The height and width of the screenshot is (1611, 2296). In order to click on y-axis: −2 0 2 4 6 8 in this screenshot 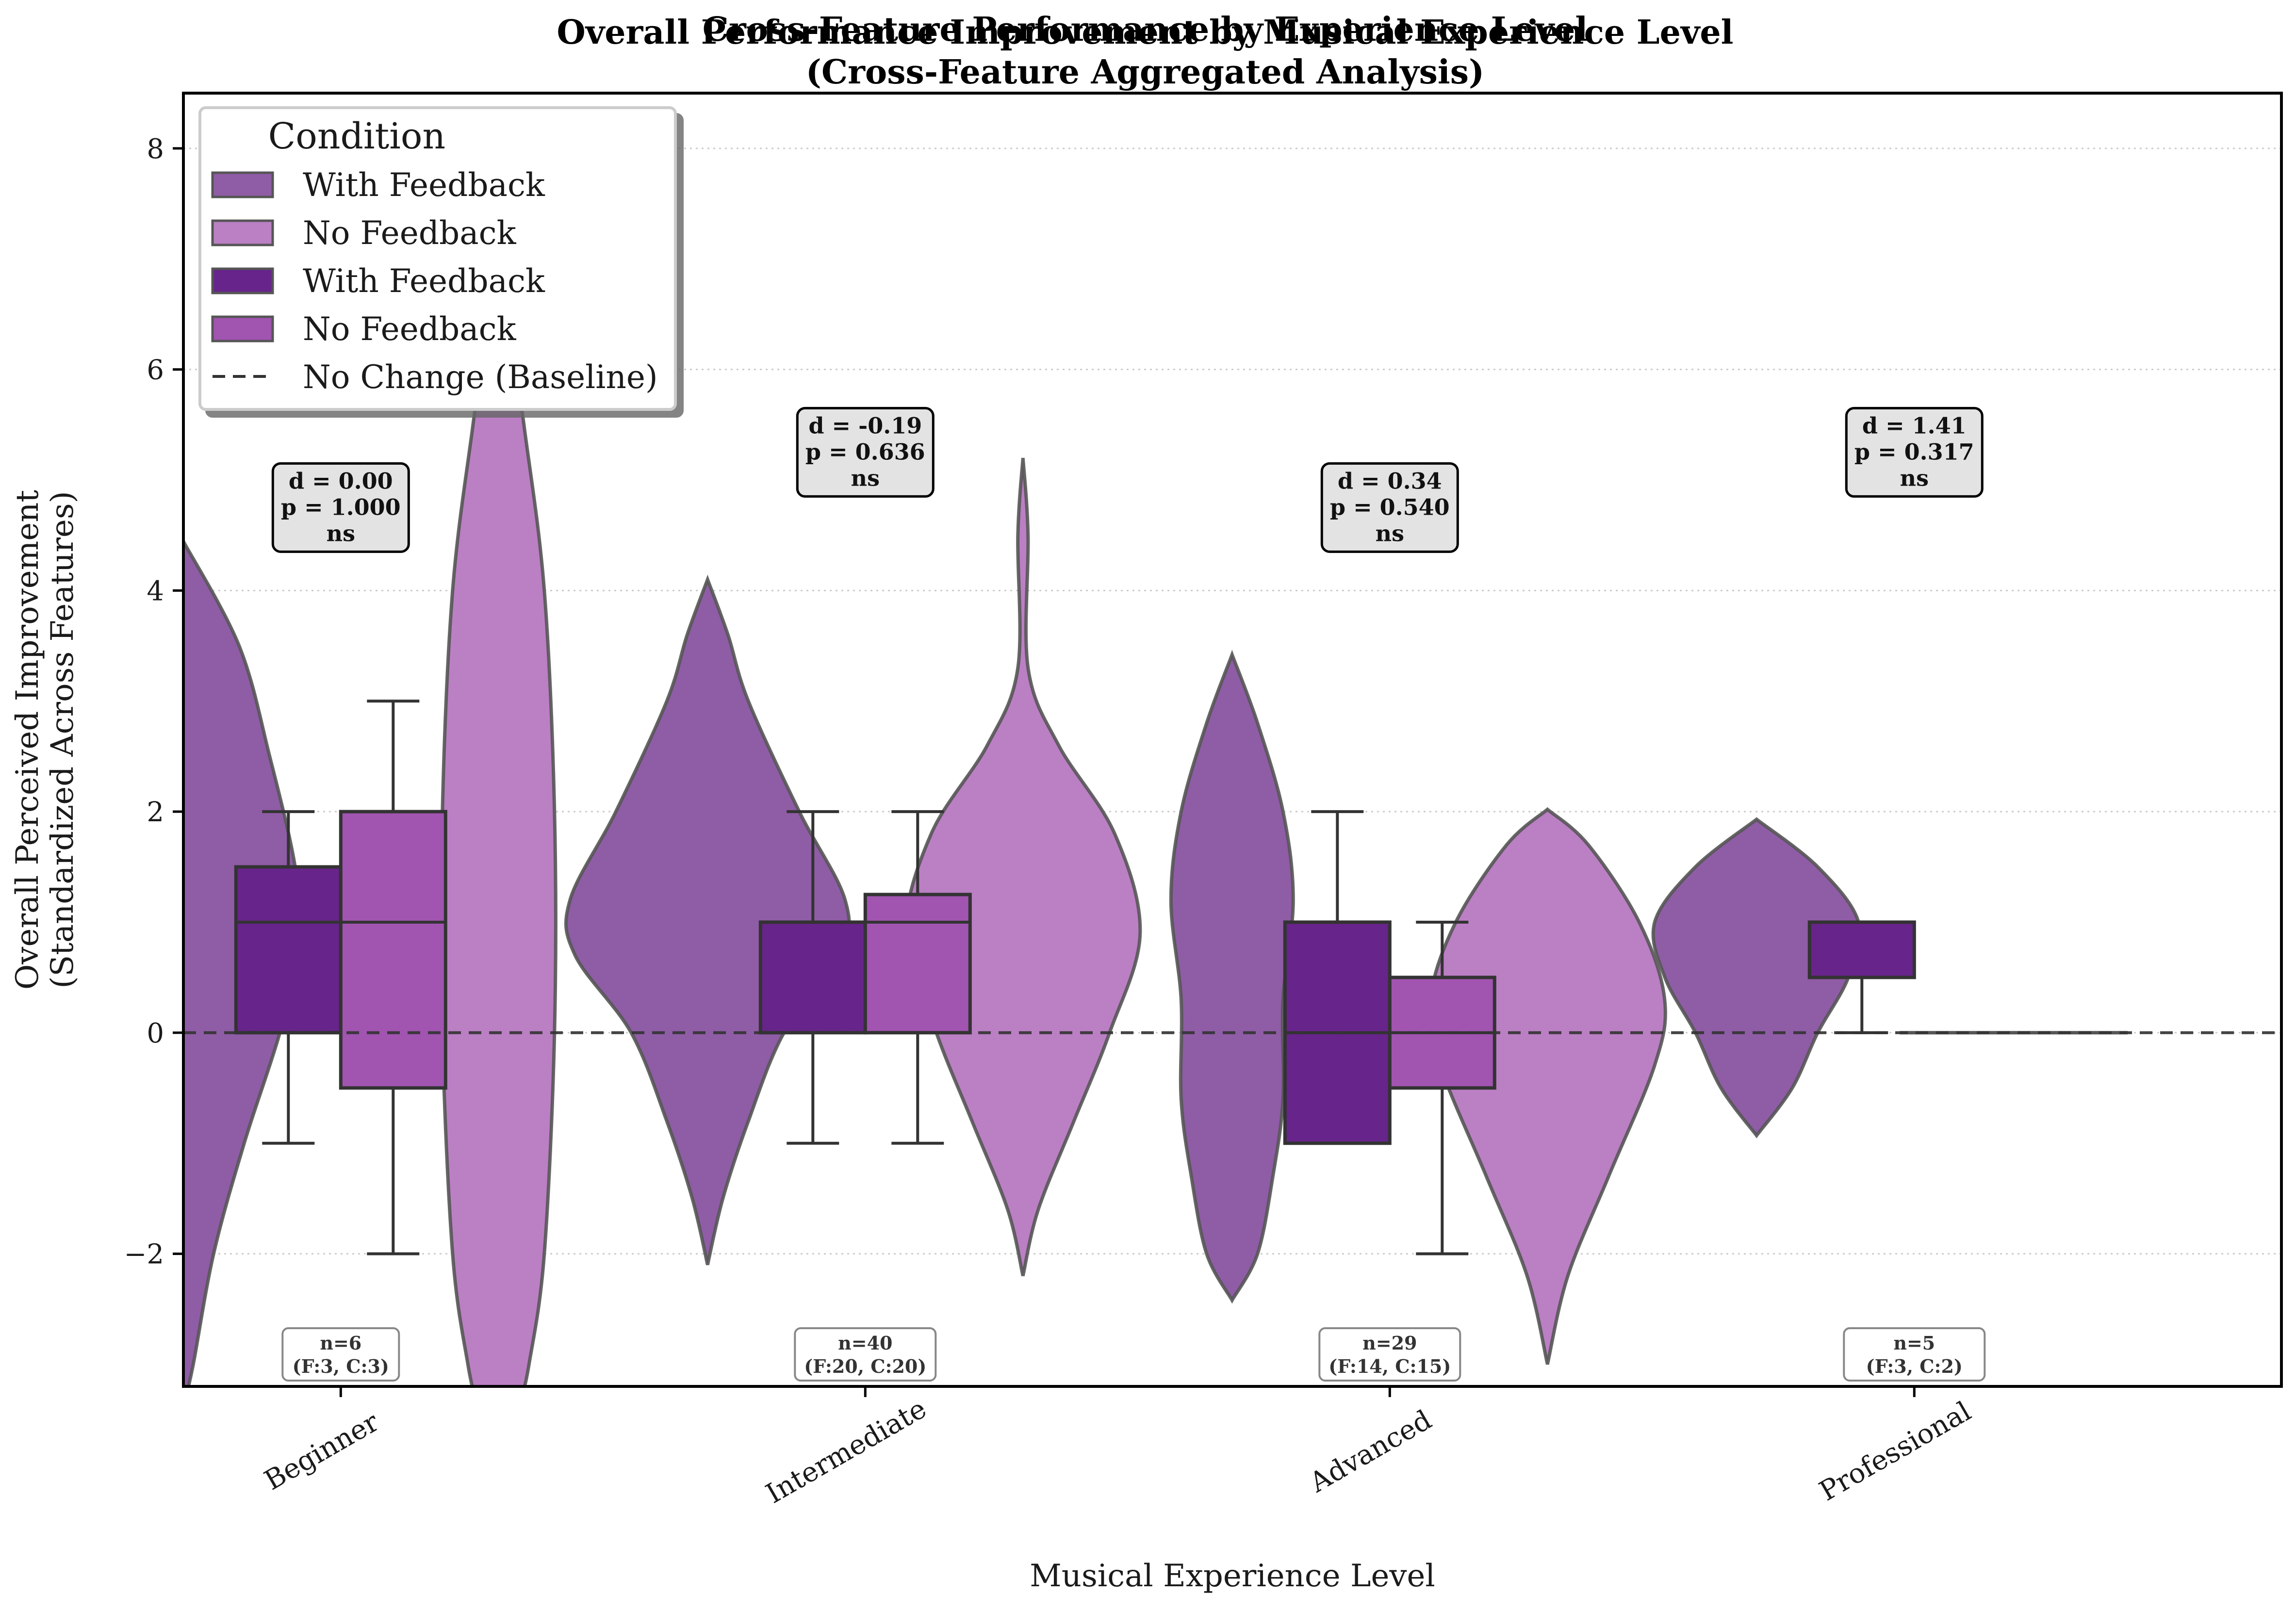, I will do `click(153, 701)`.